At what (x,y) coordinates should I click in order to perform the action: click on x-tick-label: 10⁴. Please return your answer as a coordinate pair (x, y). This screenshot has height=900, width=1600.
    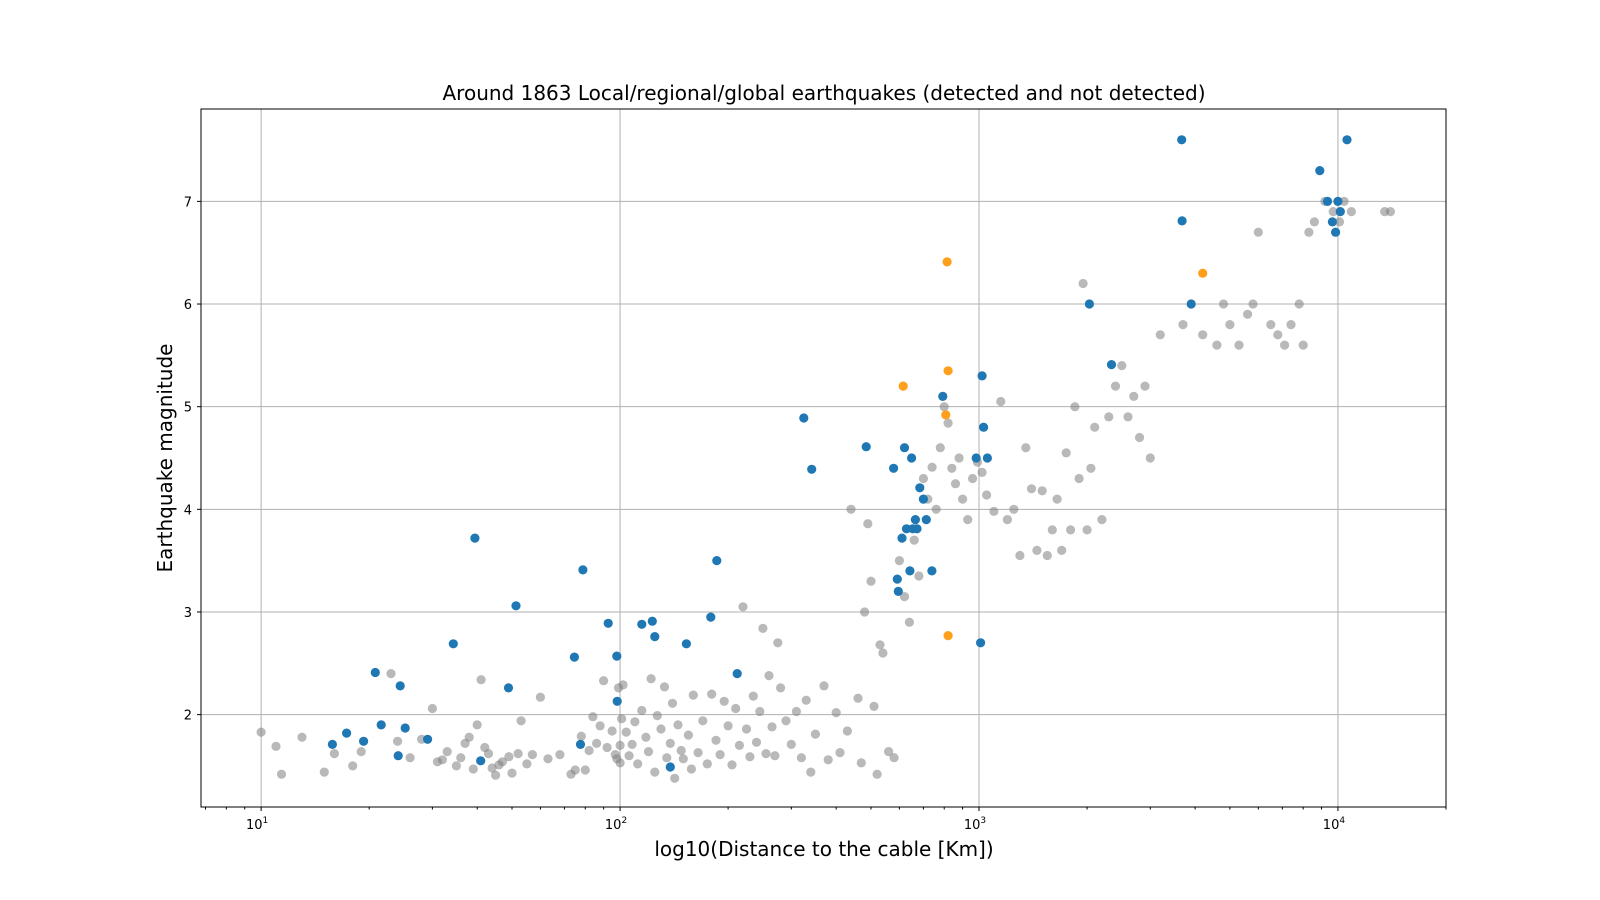
    Looking at the image, I should click on (1334, 824).